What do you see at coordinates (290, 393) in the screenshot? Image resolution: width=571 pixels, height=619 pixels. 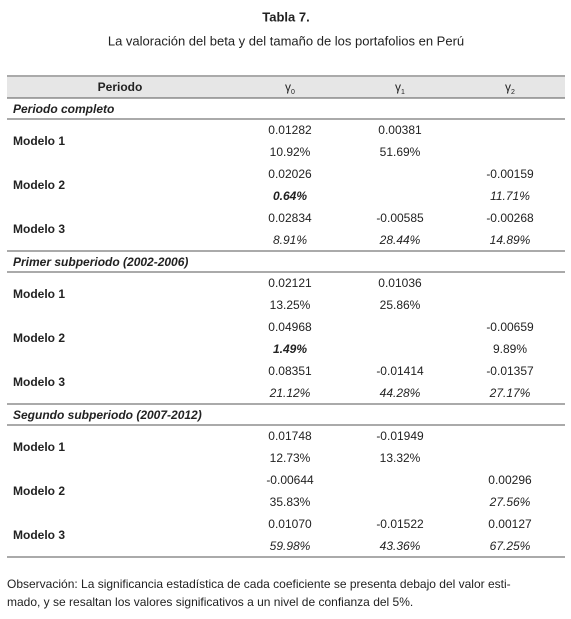 I see `significance: 21.12%` at bounding box center [290, 393].